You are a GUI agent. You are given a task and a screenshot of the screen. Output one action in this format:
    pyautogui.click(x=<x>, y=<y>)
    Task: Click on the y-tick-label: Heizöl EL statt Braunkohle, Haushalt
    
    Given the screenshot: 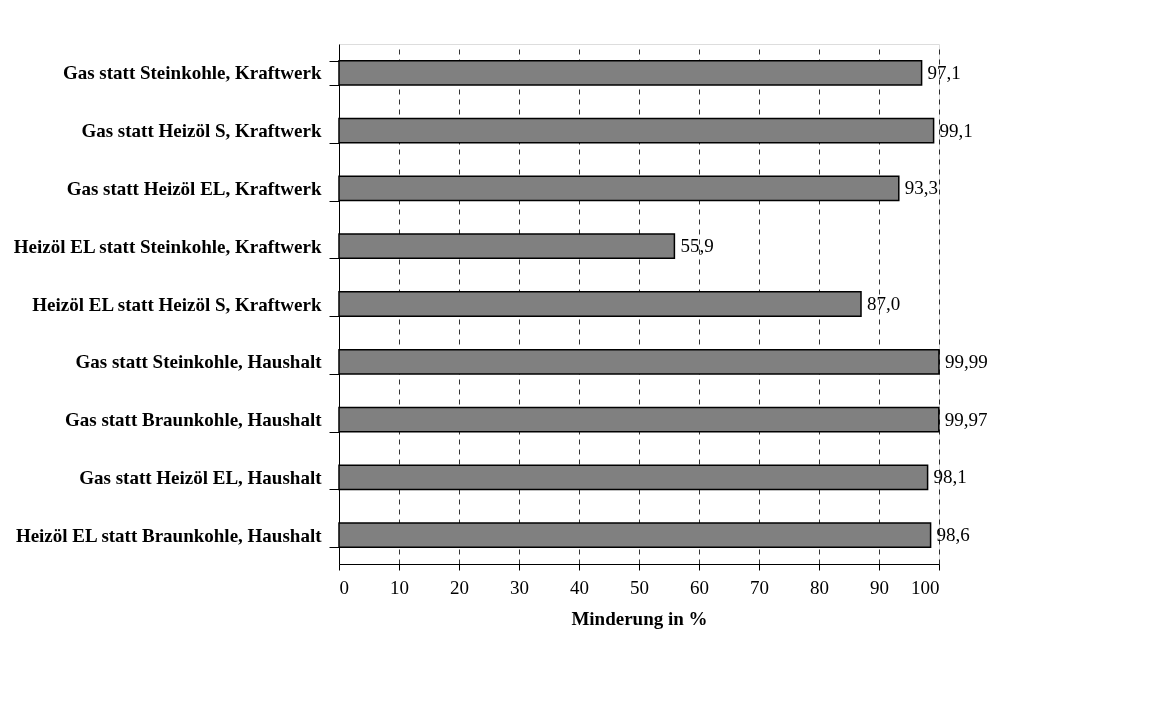 What is the action you would take?
    pyautogui.click(x=169, y=535)
    